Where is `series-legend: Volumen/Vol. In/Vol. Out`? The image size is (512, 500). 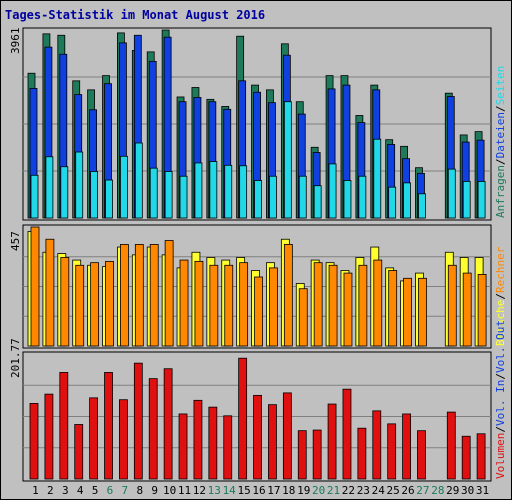 series-legend: Volumen/Vol. In/Vol. Out is located at coordinates (500, 399).